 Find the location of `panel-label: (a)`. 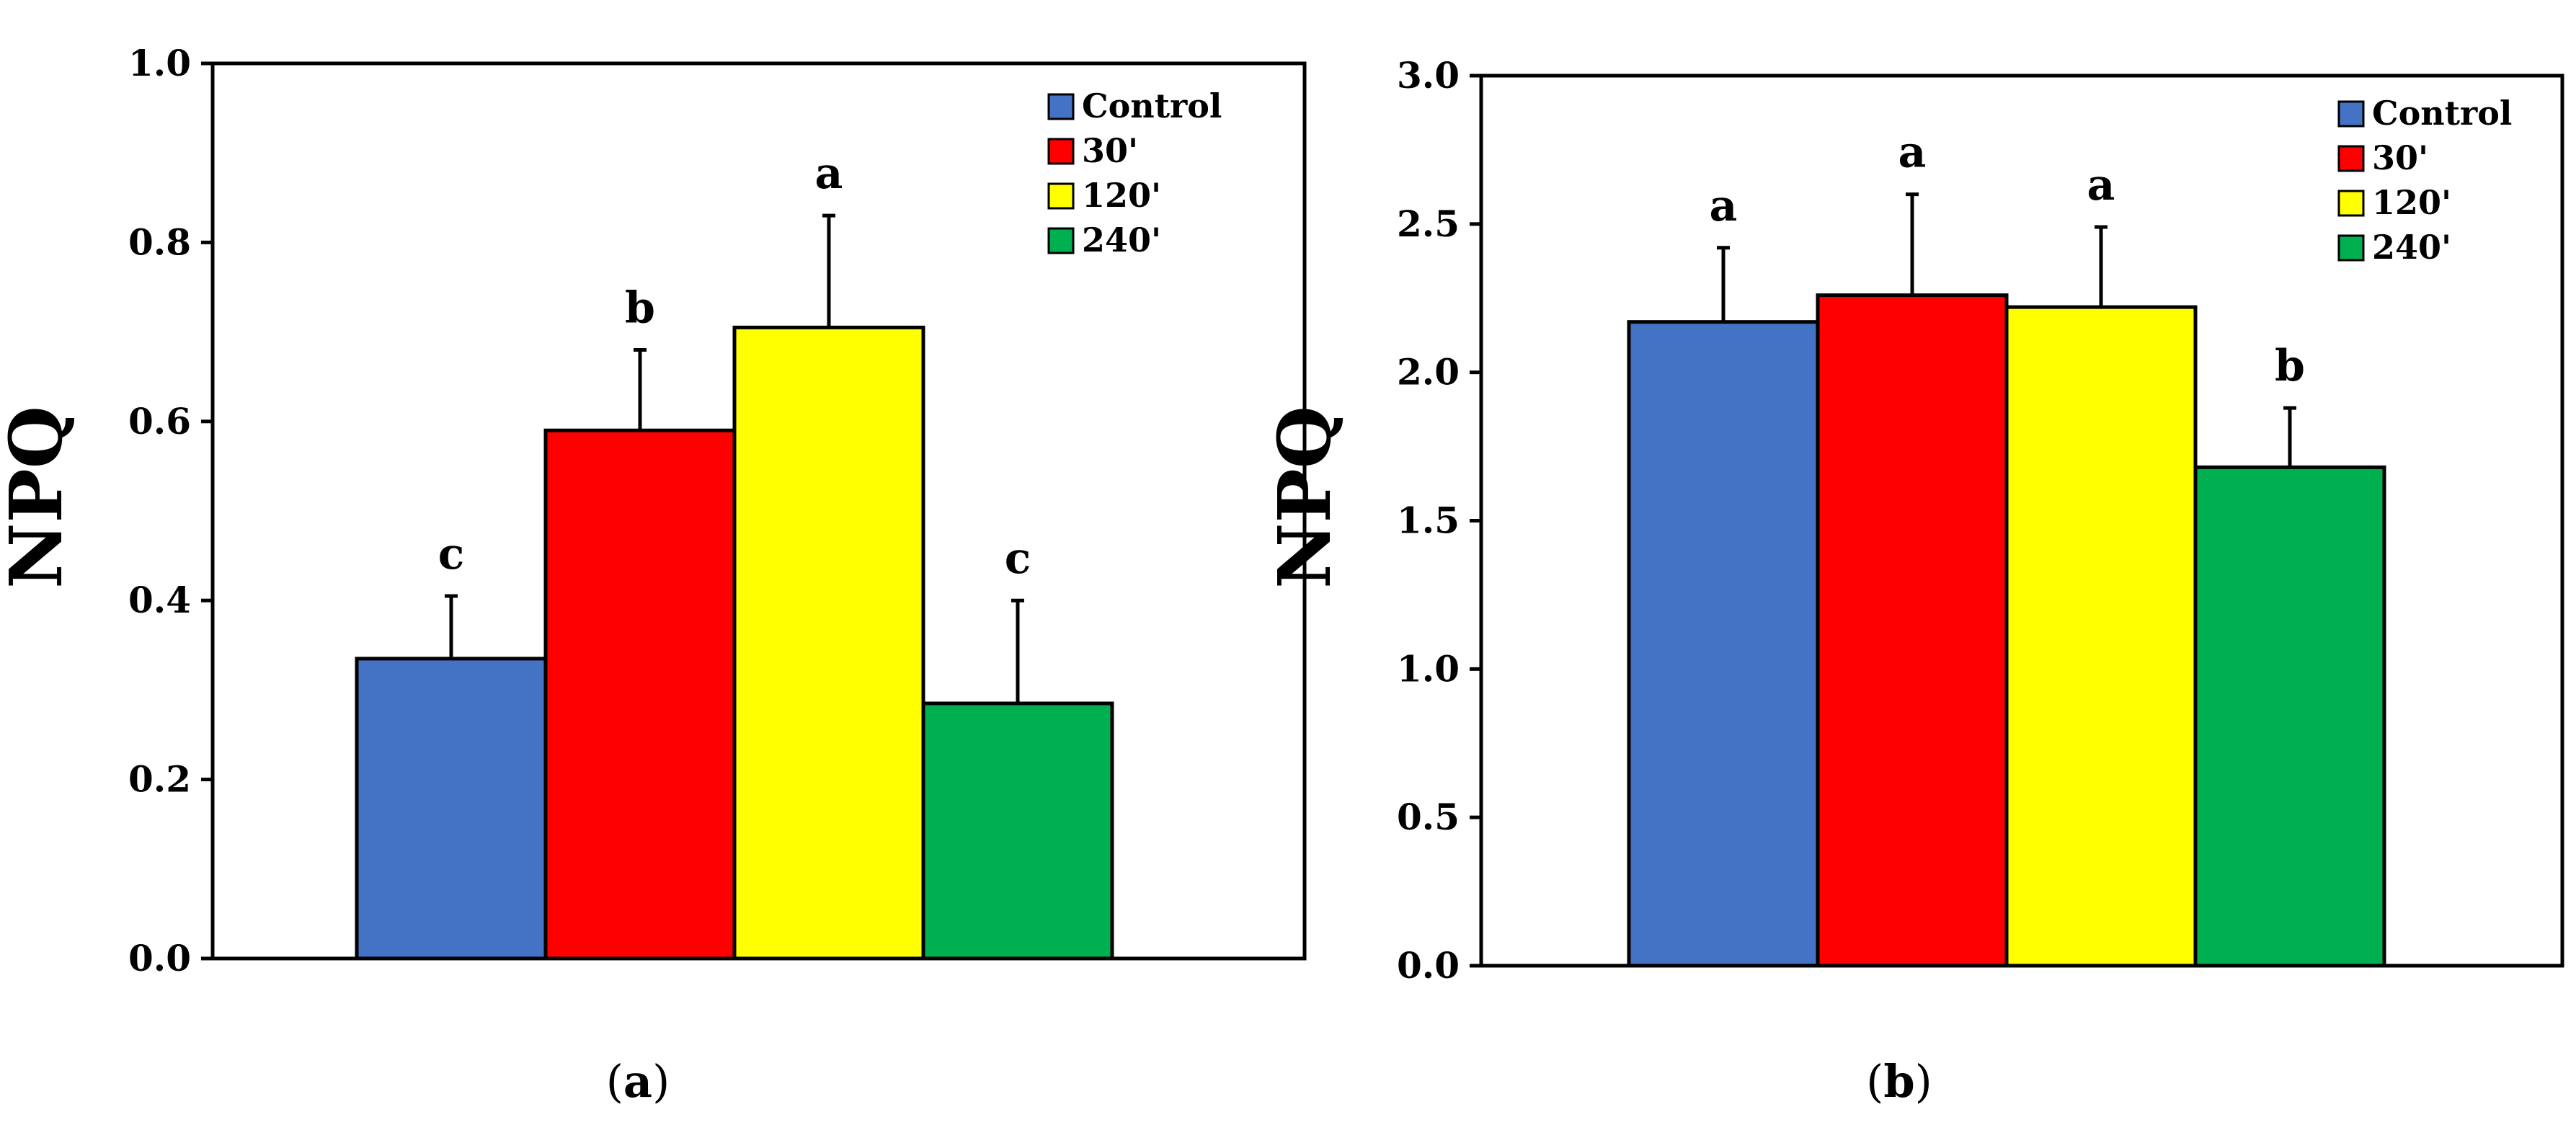

panel-label: (a) is located at coordinates (638, 1081).